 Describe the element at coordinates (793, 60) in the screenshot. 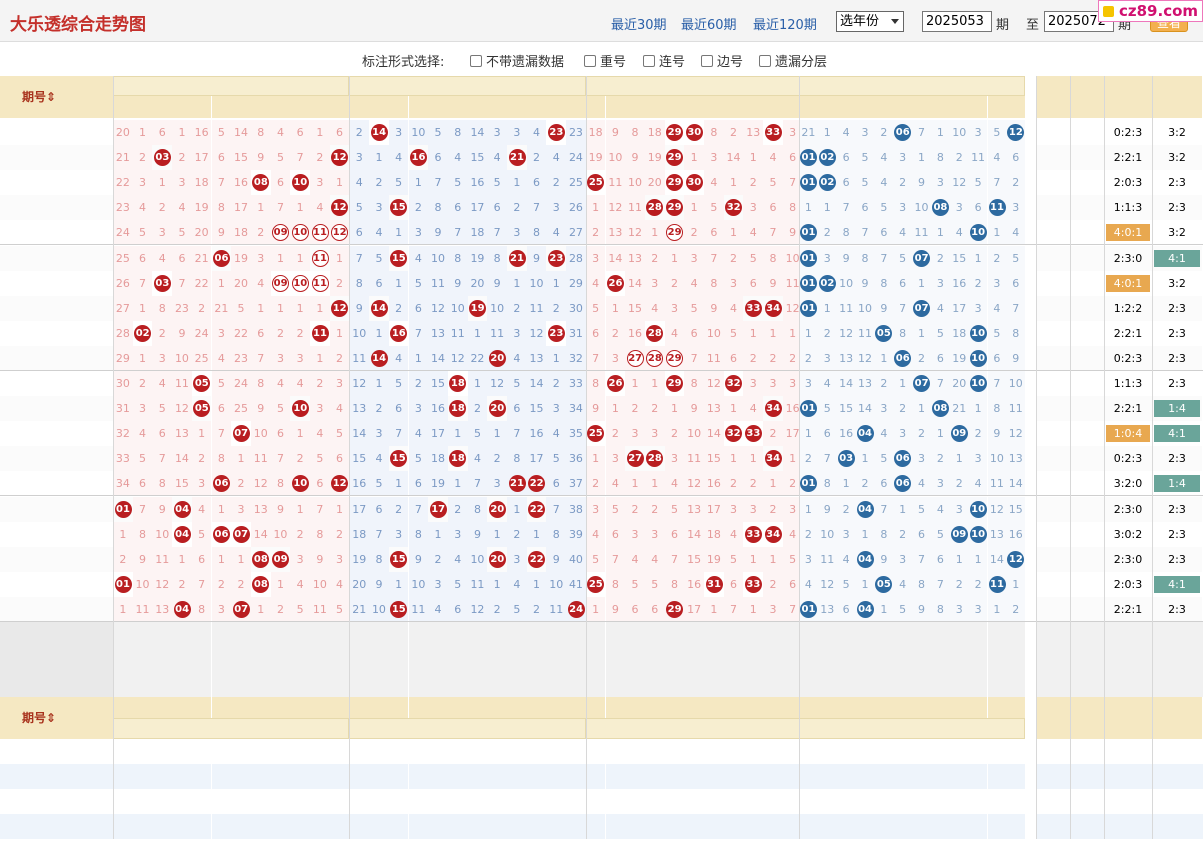

I see `option-omission-layer: 遗漏分层` at that location.